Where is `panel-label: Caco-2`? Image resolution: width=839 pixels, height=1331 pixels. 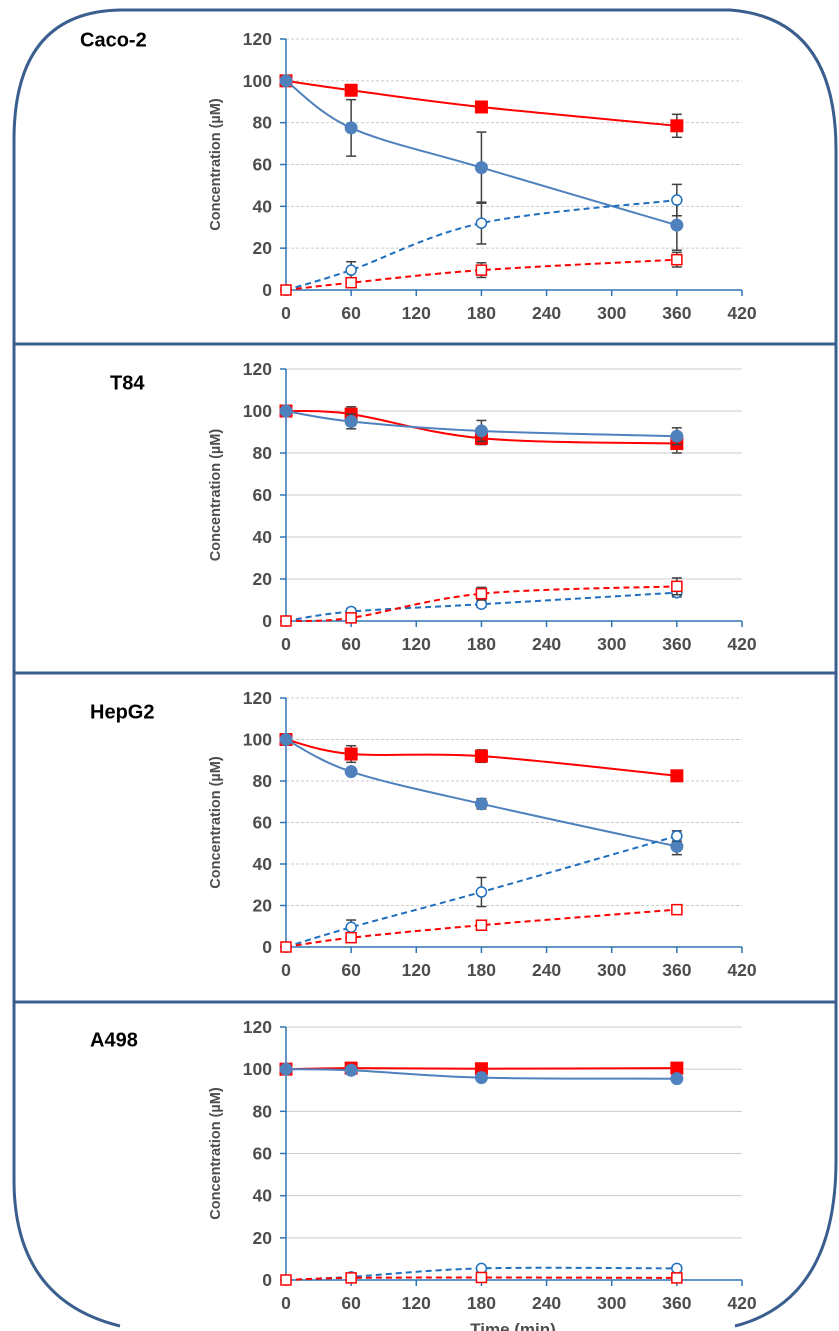 panel-label: Caco-2 is located at coordinates (113, 41).